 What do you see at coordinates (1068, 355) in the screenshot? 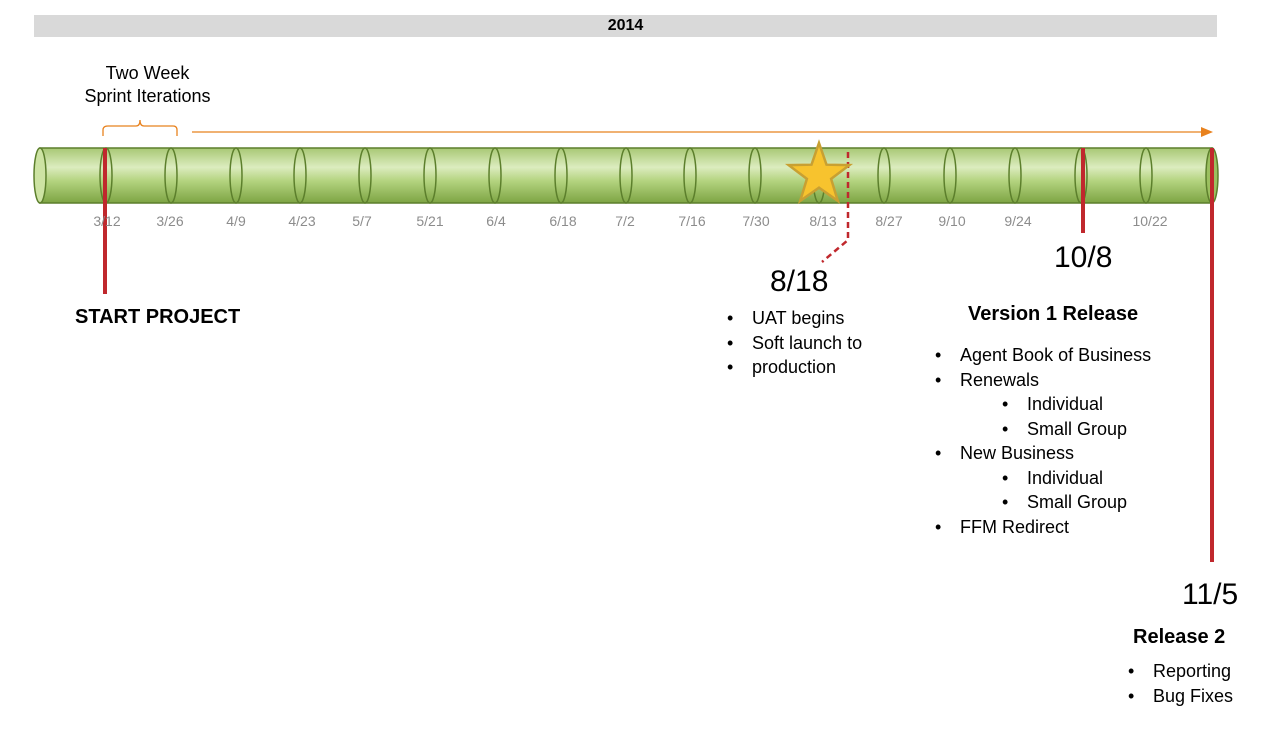
I see `v1-item: Agent Book of Business` at bounding box center [1068, 355].